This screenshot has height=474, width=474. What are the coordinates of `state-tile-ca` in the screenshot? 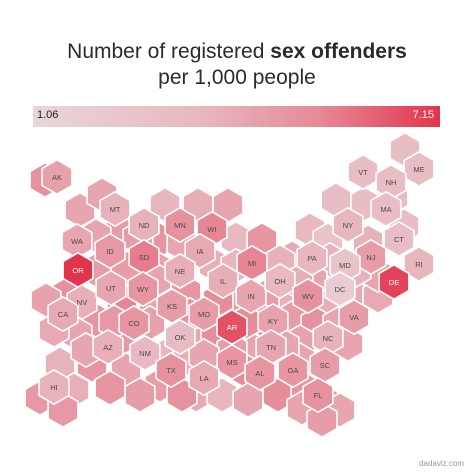 It's located at (63, 314).